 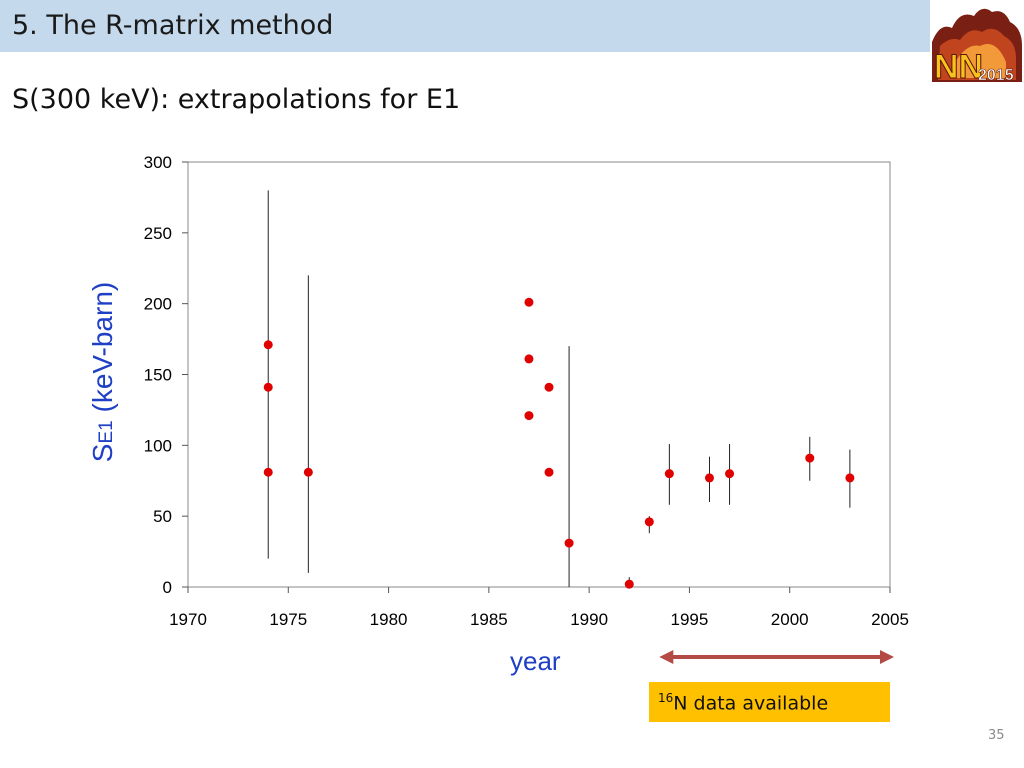 What do you see at coordinates (666, 657) in the screenshot?
I see `range-arrow-left-head` at bounding box center [666, 657].